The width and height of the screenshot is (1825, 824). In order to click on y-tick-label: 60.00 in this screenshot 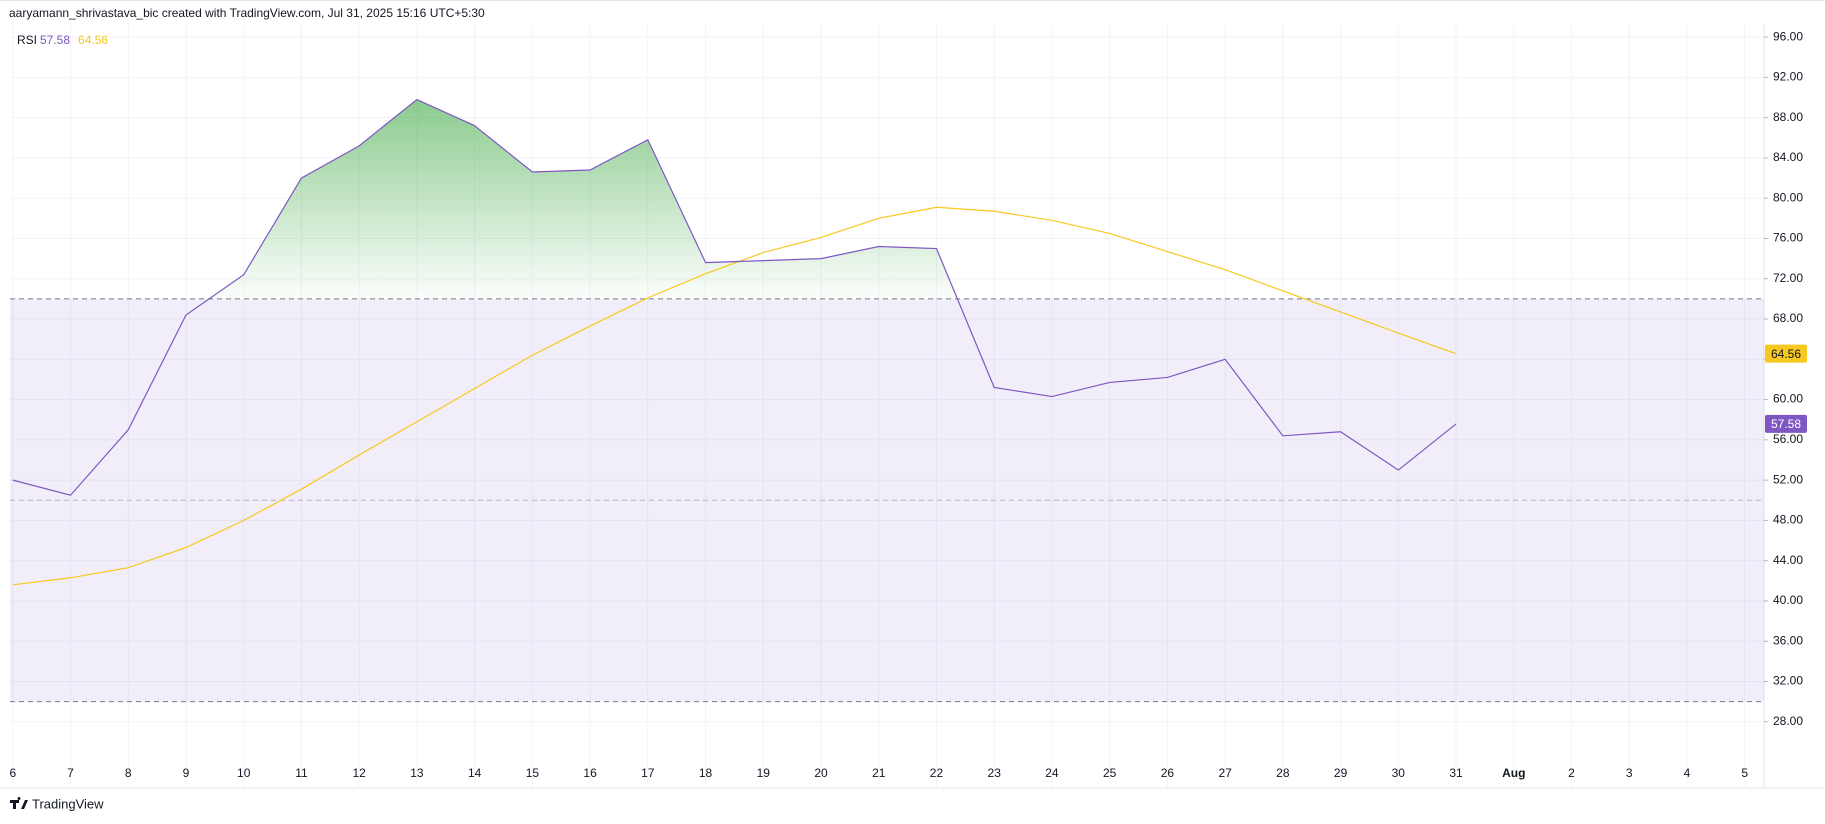, I will do `click(1788, 399)`.